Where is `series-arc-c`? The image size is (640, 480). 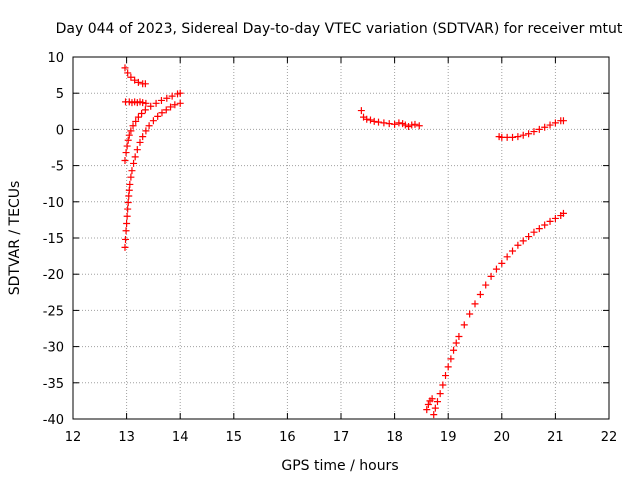
series-arc-c is located at coordinates (152, 127).